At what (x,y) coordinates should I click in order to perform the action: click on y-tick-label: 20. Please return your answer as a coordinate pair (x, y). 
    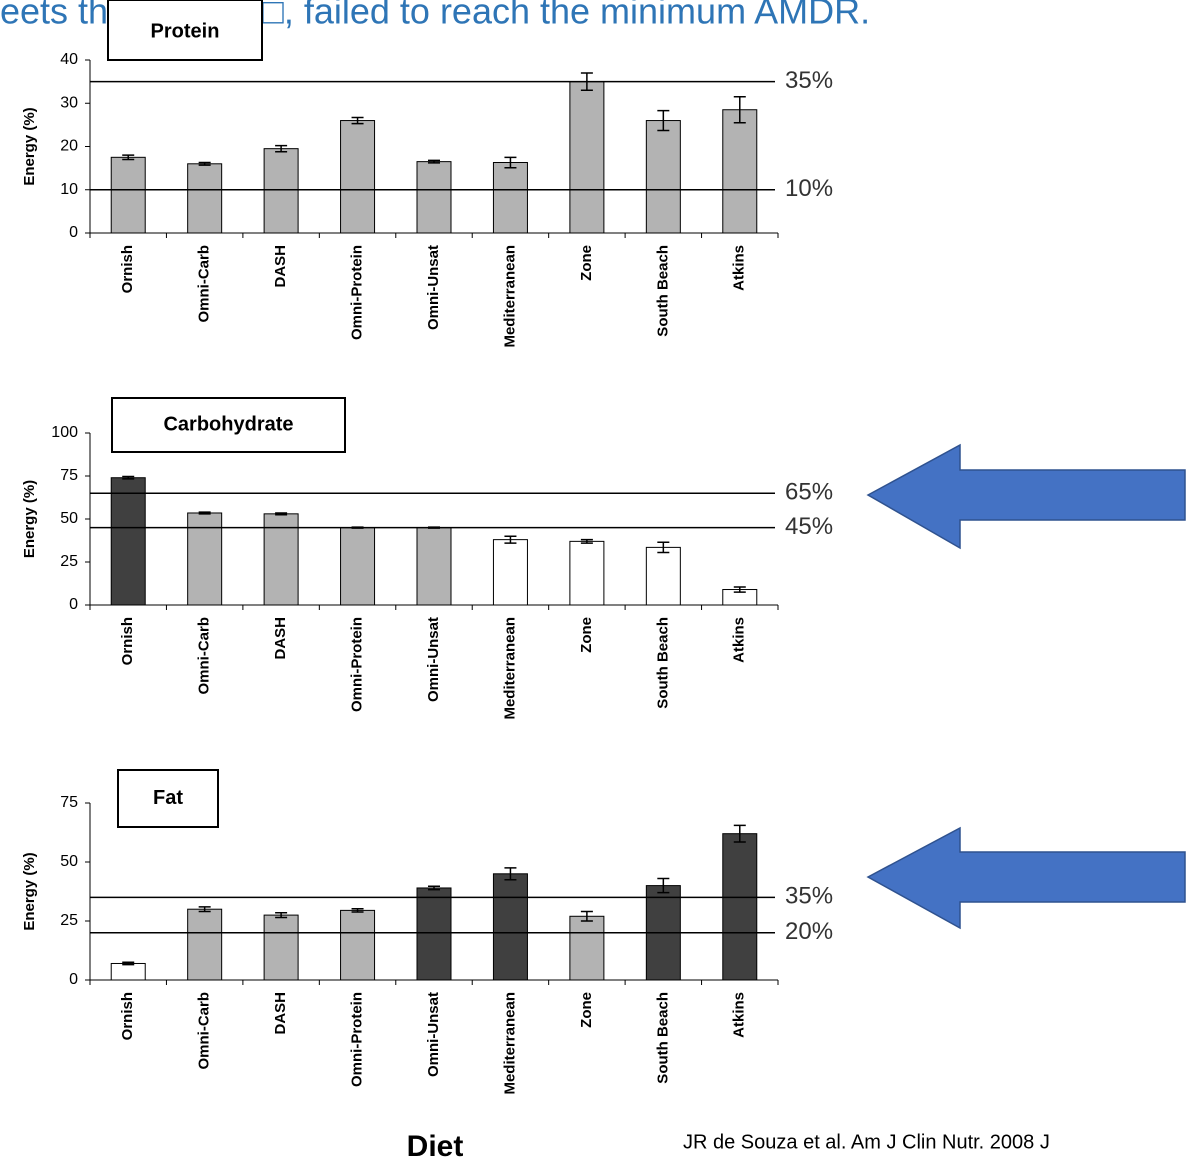
    Looking at the image, I should click on (69, 146).